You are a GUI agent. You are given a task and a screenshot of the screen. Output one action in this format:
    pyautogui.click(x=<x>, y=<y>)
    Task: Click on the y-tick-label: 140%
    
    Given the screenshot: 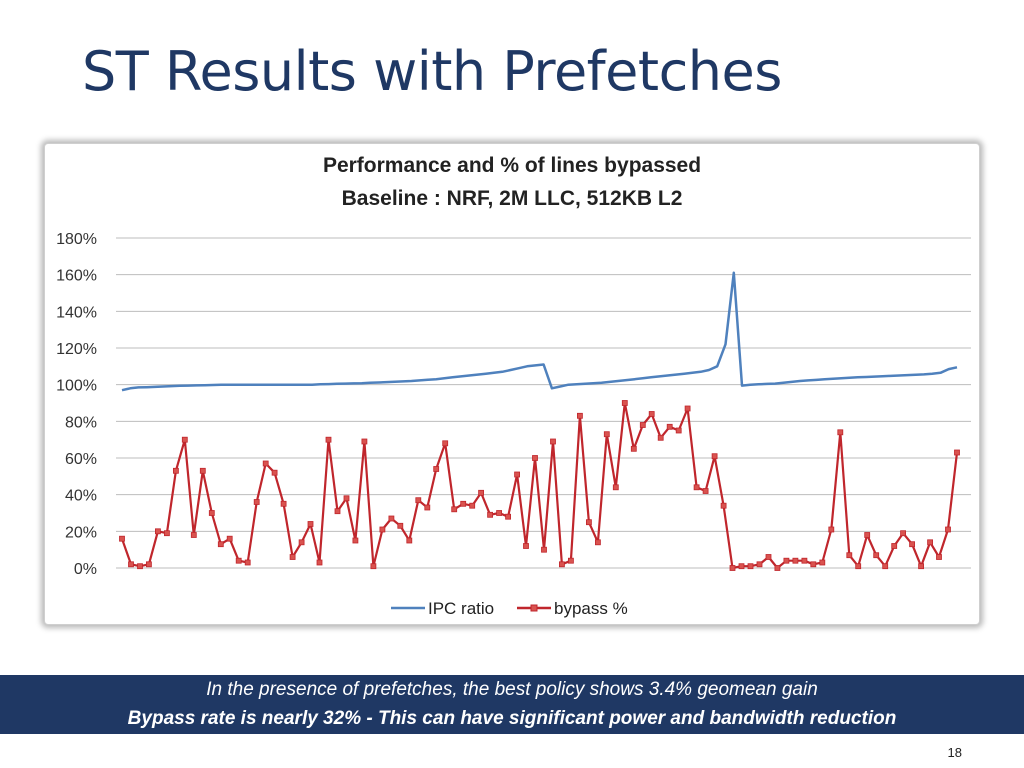 What is the action you would take?
    pyautogui.click(x=76, y=312)
    